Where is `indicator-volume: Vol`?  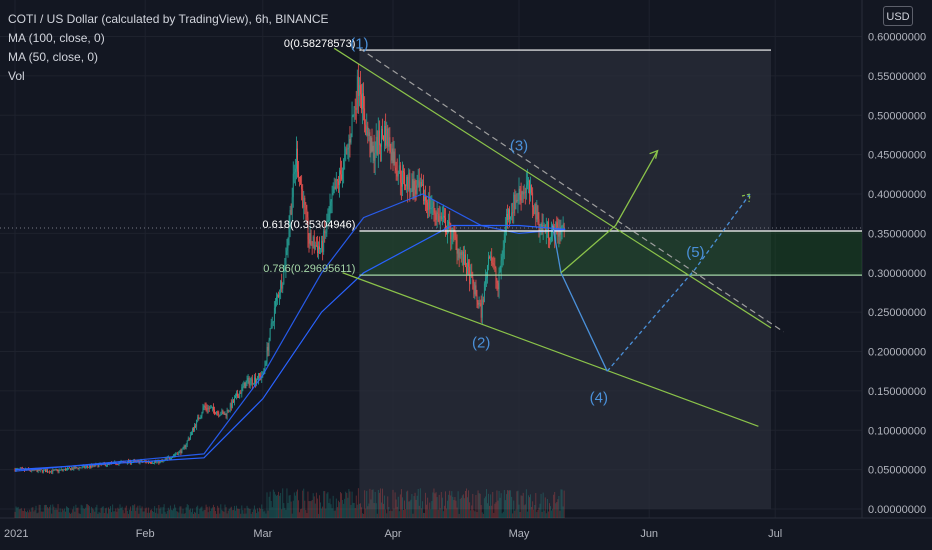 indicator-volume: Vol is located at coordinates (16, 76).